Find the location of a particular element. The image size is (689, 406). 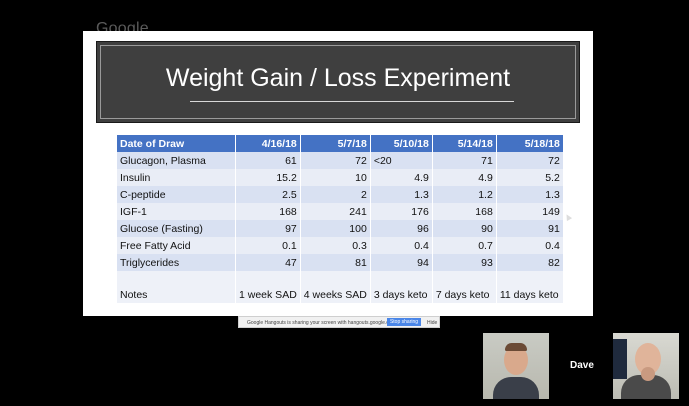

cell: 10 is located at coordinates (335, 177).